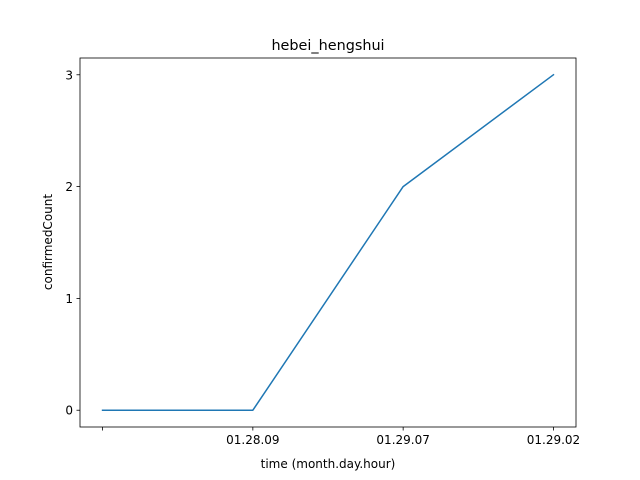  I want to click on y-tick-label-3: 3, so click(69, 75).